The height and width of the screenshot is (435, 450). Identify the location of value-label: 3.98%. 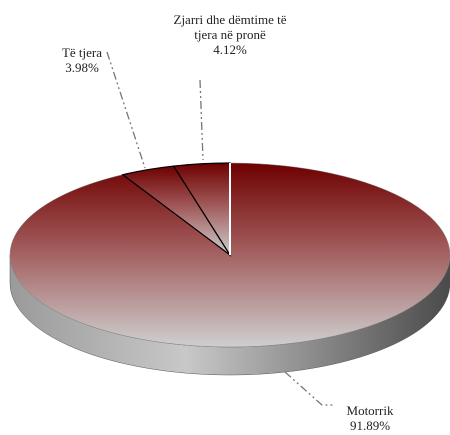
(82, 67).